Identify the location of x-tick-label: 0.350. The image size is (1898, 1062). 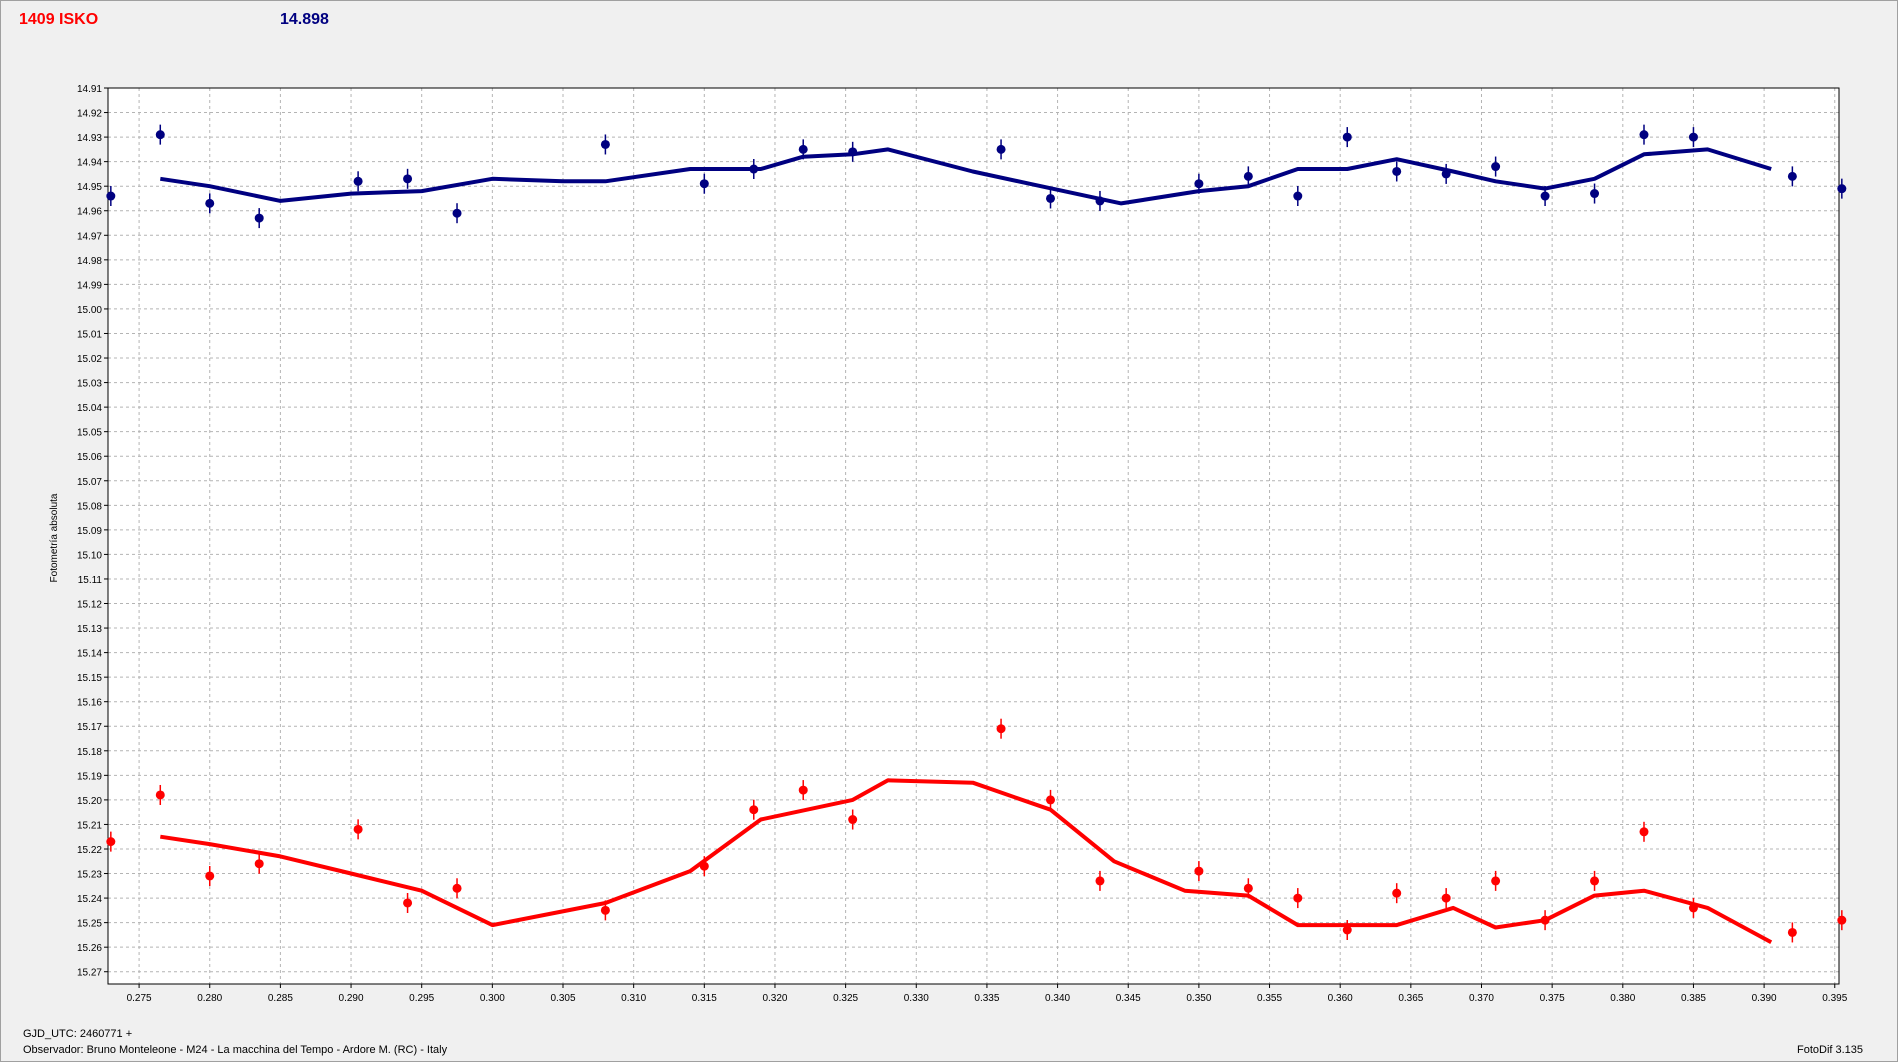
(1198, 998).